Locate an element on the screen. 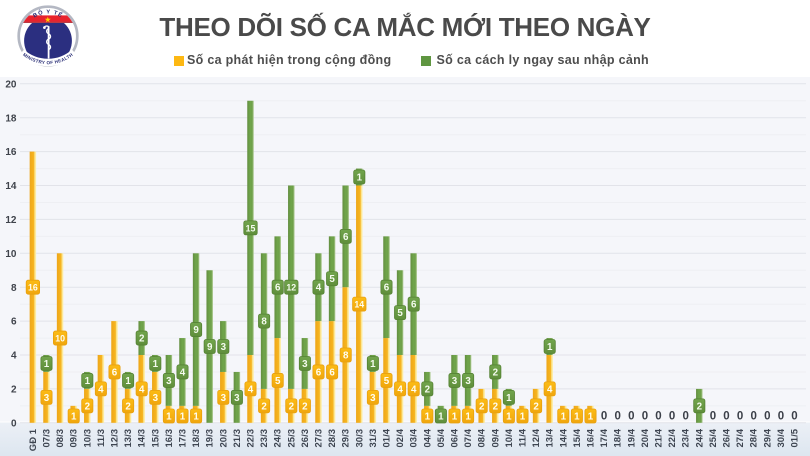 This screenshot has width=810, height=456. svg-text: 15 is located at coordinates (251, 228).